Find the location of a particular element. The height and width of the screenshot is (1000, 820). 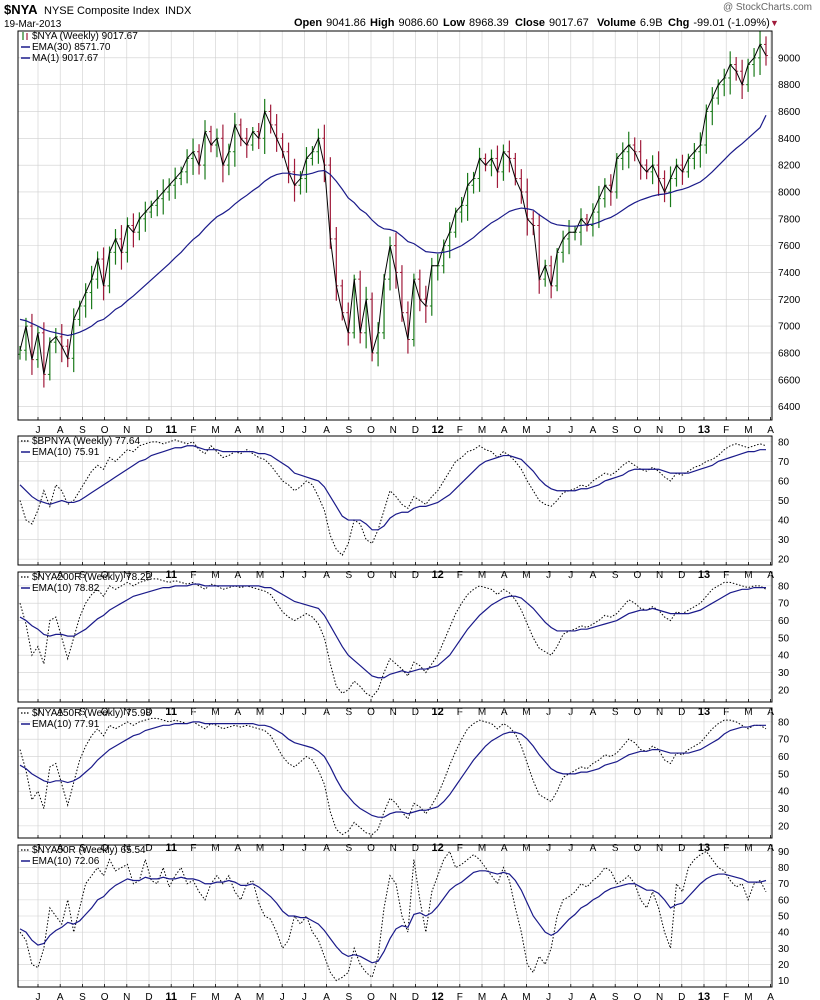

quote-label: Close is located at coordinates (530, 23).